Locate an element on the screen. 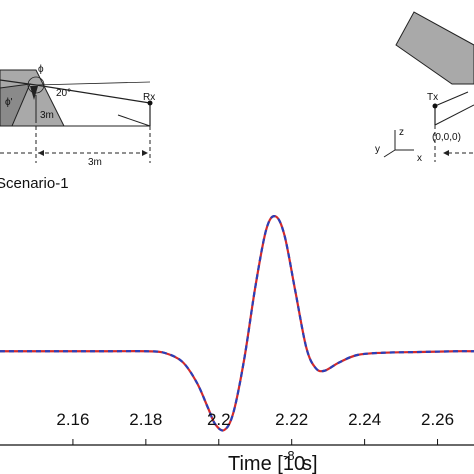 This screenshot has width=474, height=474. tx-ray-ground is located at coordinates (454, 115).